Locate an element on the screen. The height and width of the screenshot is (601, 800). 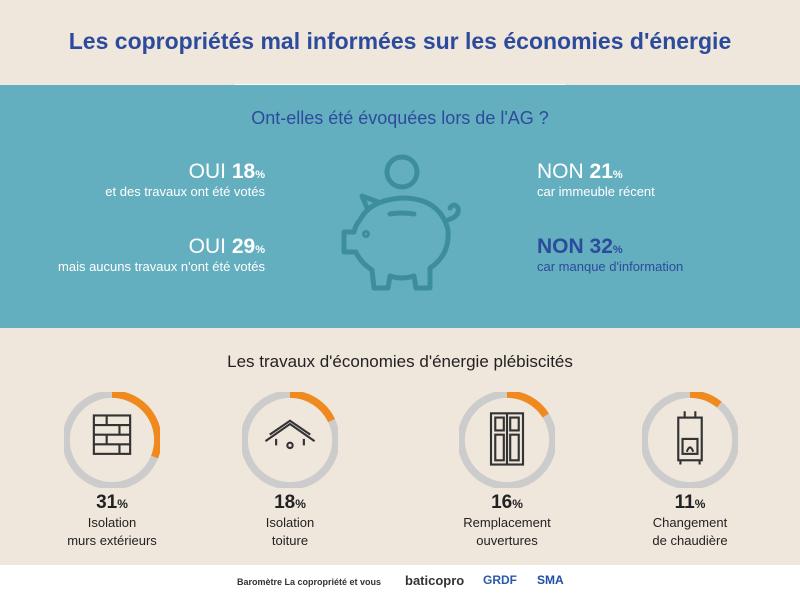
stat-value: 32 is located at coordinates (601, 246).